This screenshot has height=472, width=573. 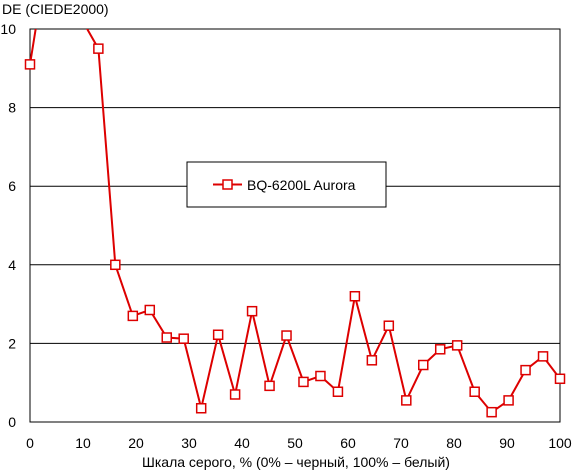 I want to click on y-tick-label: 10, so click(x=8, y=29).